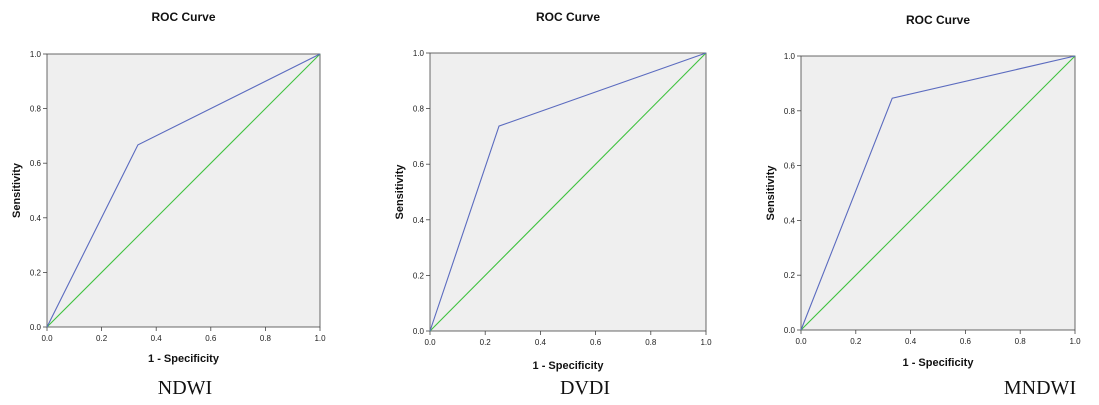 Image resolution: width=1099 pixels, height=405 pixels. I want to click on caption-mndwi: MNDWI, so click(1040, 388).